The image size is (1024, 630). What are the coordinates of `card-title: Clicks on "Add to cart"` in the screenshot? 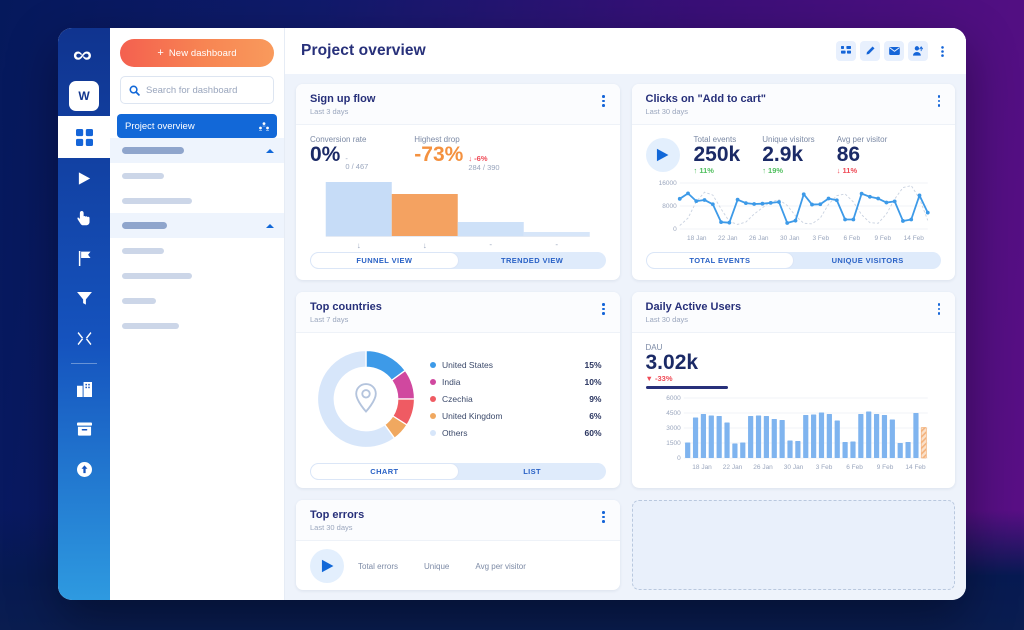 It's located at (705, 99).